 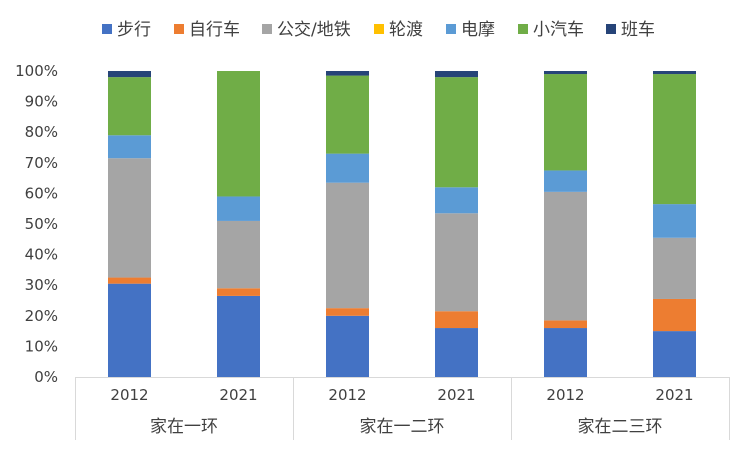 I want to click on legend-label: 班车, so click(x=638, y=30).